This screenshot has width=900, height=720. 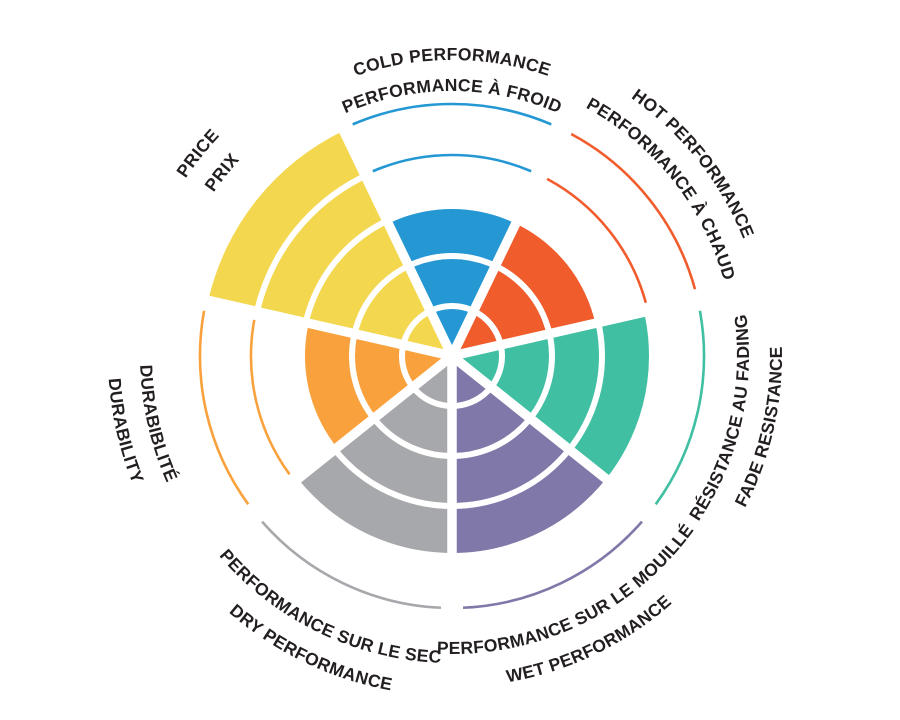 What do you see at coordinates (452, 280) in the screenshot?
I see `wedge-cold-fill` at bounding box center [452, 280].